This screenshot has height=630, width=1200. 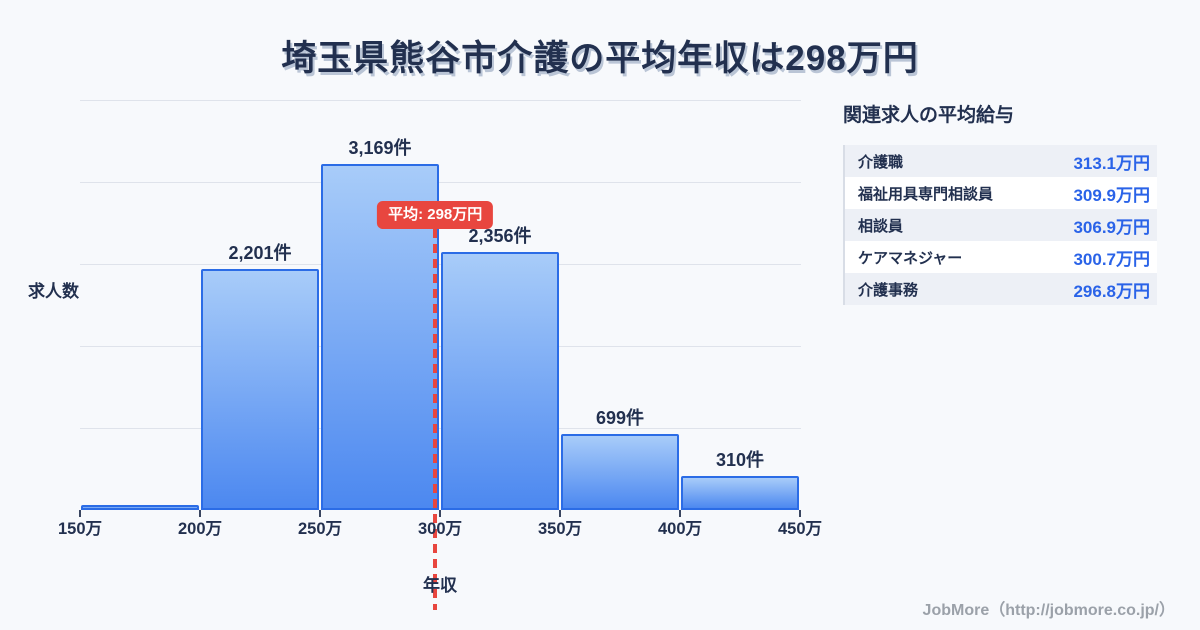 I want to click on bar-slot: 699件, so click(x=620, y=305).